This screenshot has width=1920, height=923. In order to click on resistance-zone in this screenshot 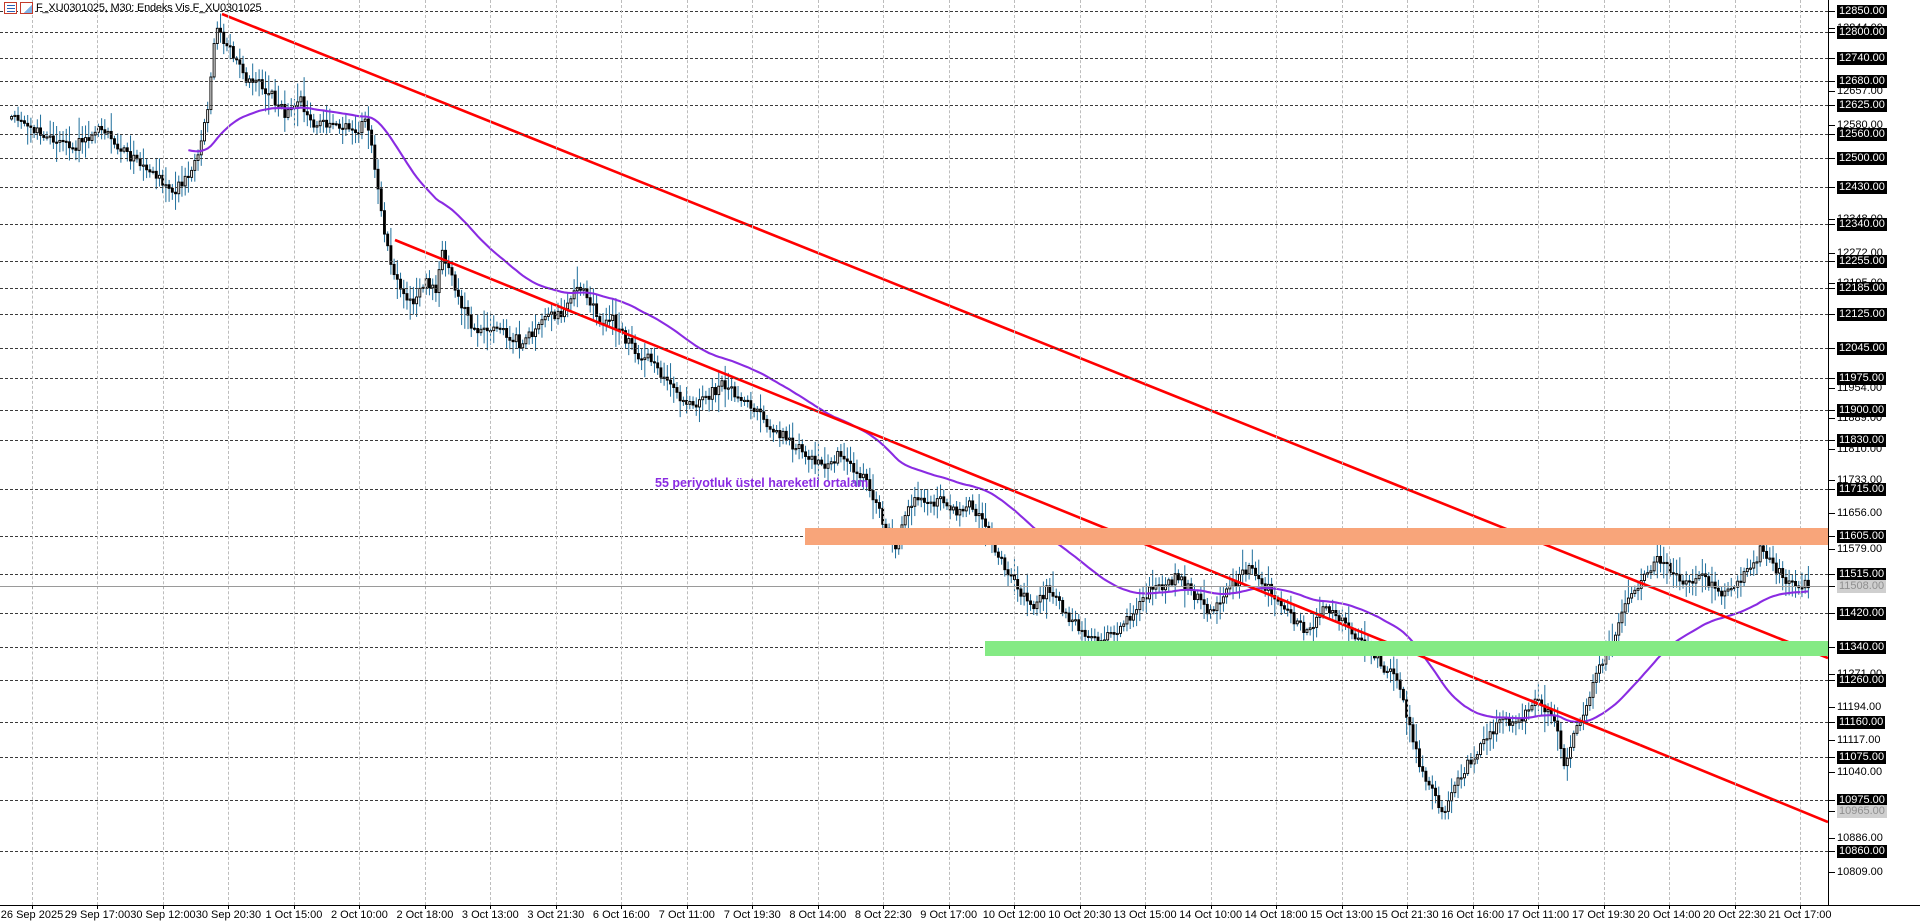, I will do `click(1316, 536)`.